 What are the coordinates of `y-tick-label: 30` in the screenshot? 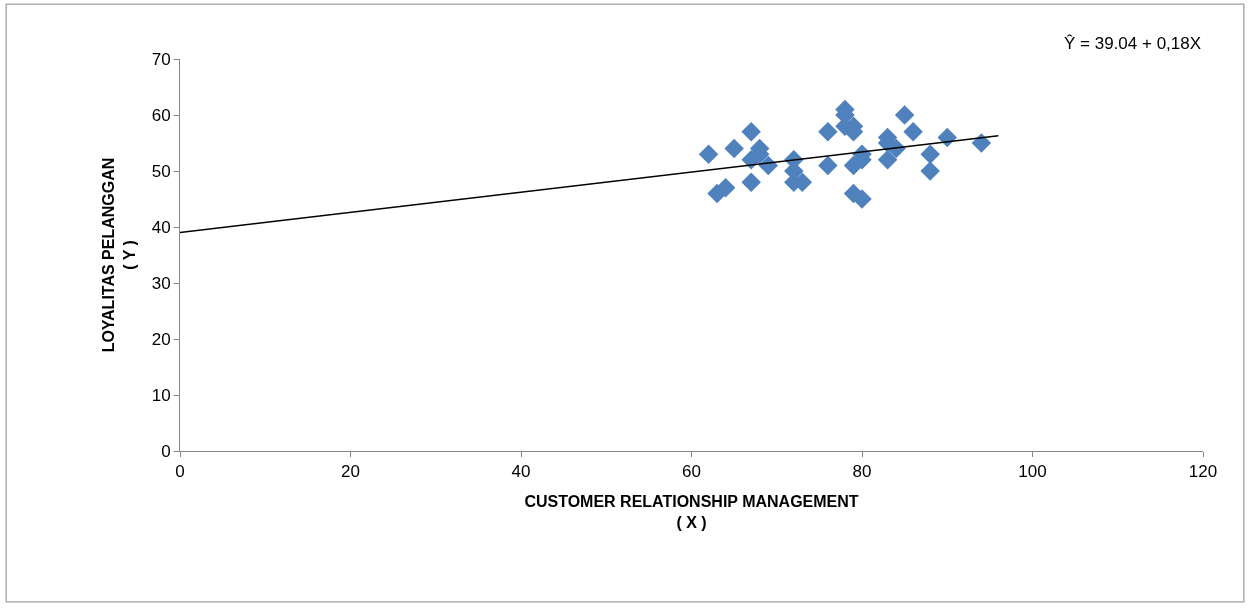 It's located at (161, 283).